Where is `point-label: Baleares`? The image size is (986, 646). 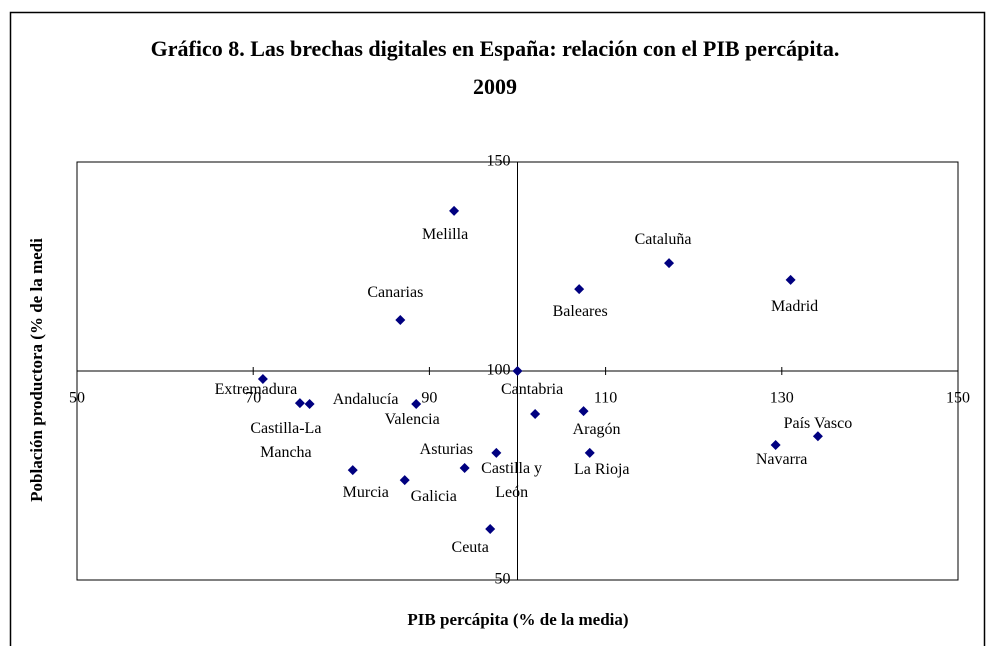
point-label: Baleares is located at coordinates (580, 312).